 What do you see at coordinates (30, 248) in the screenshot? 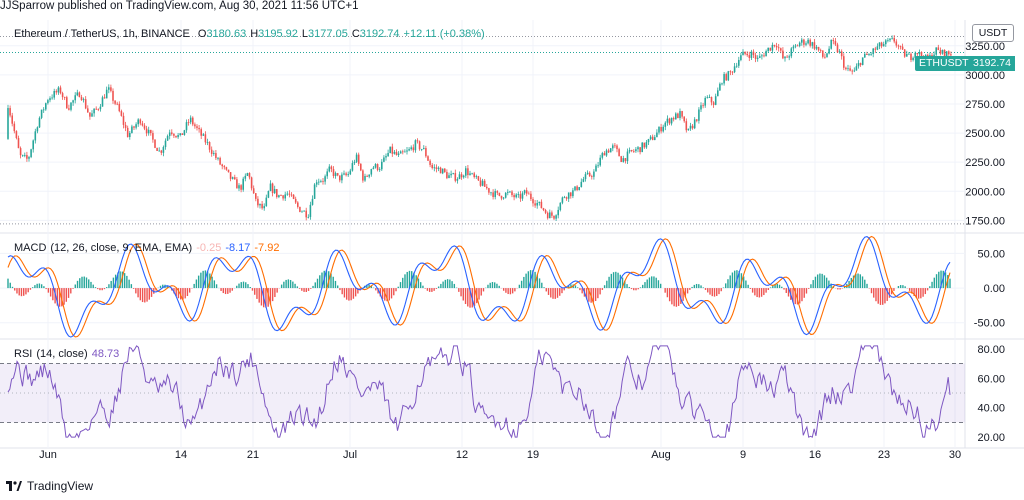
I see `macd-title: MACD` at bounding box center [30, 248].